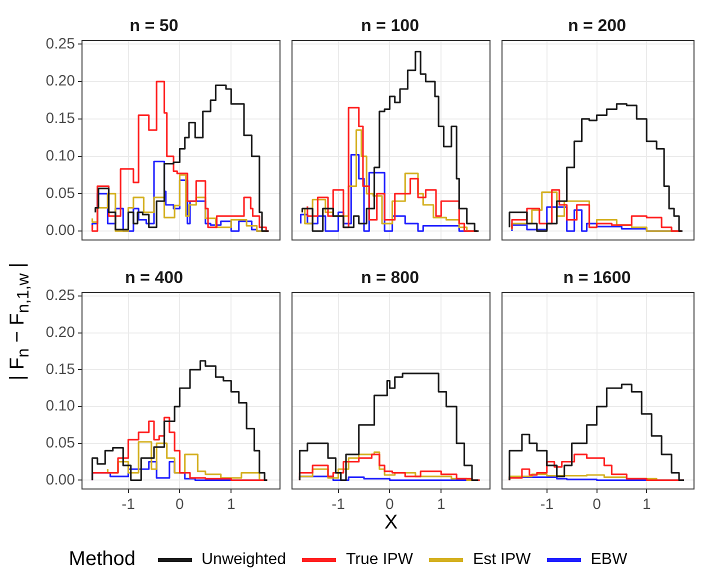  What do you see at coordinates (102, 559) in the screenshot?
I see `legend-title: Method` at bounding box center [102, 559].